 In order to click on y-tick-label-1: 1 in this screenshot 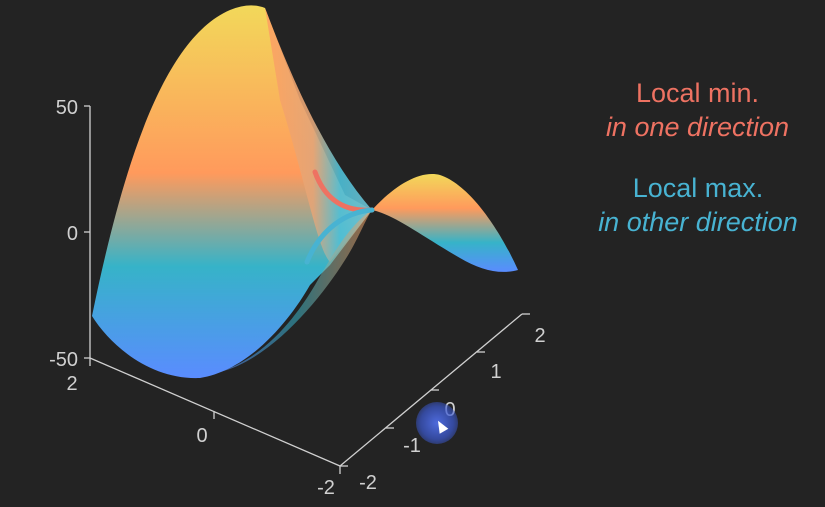, I will do `click(495, 372)`.